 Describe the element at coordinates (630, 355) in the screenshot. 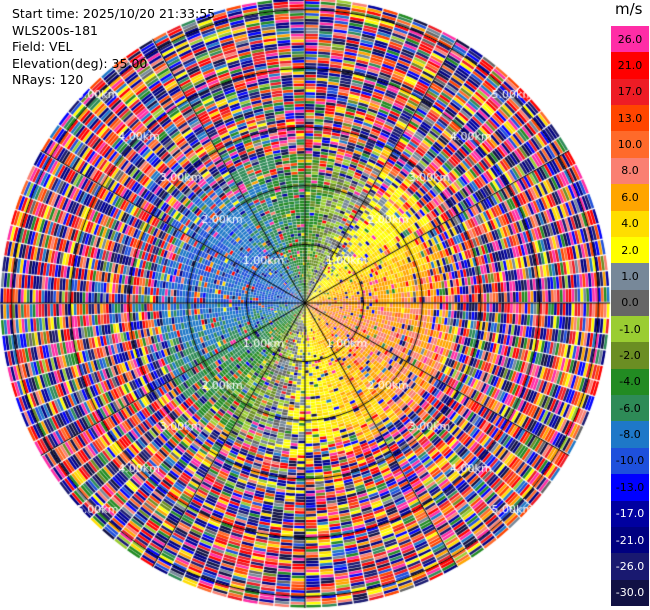

I see `colorbar-level: -2.0` at that location.